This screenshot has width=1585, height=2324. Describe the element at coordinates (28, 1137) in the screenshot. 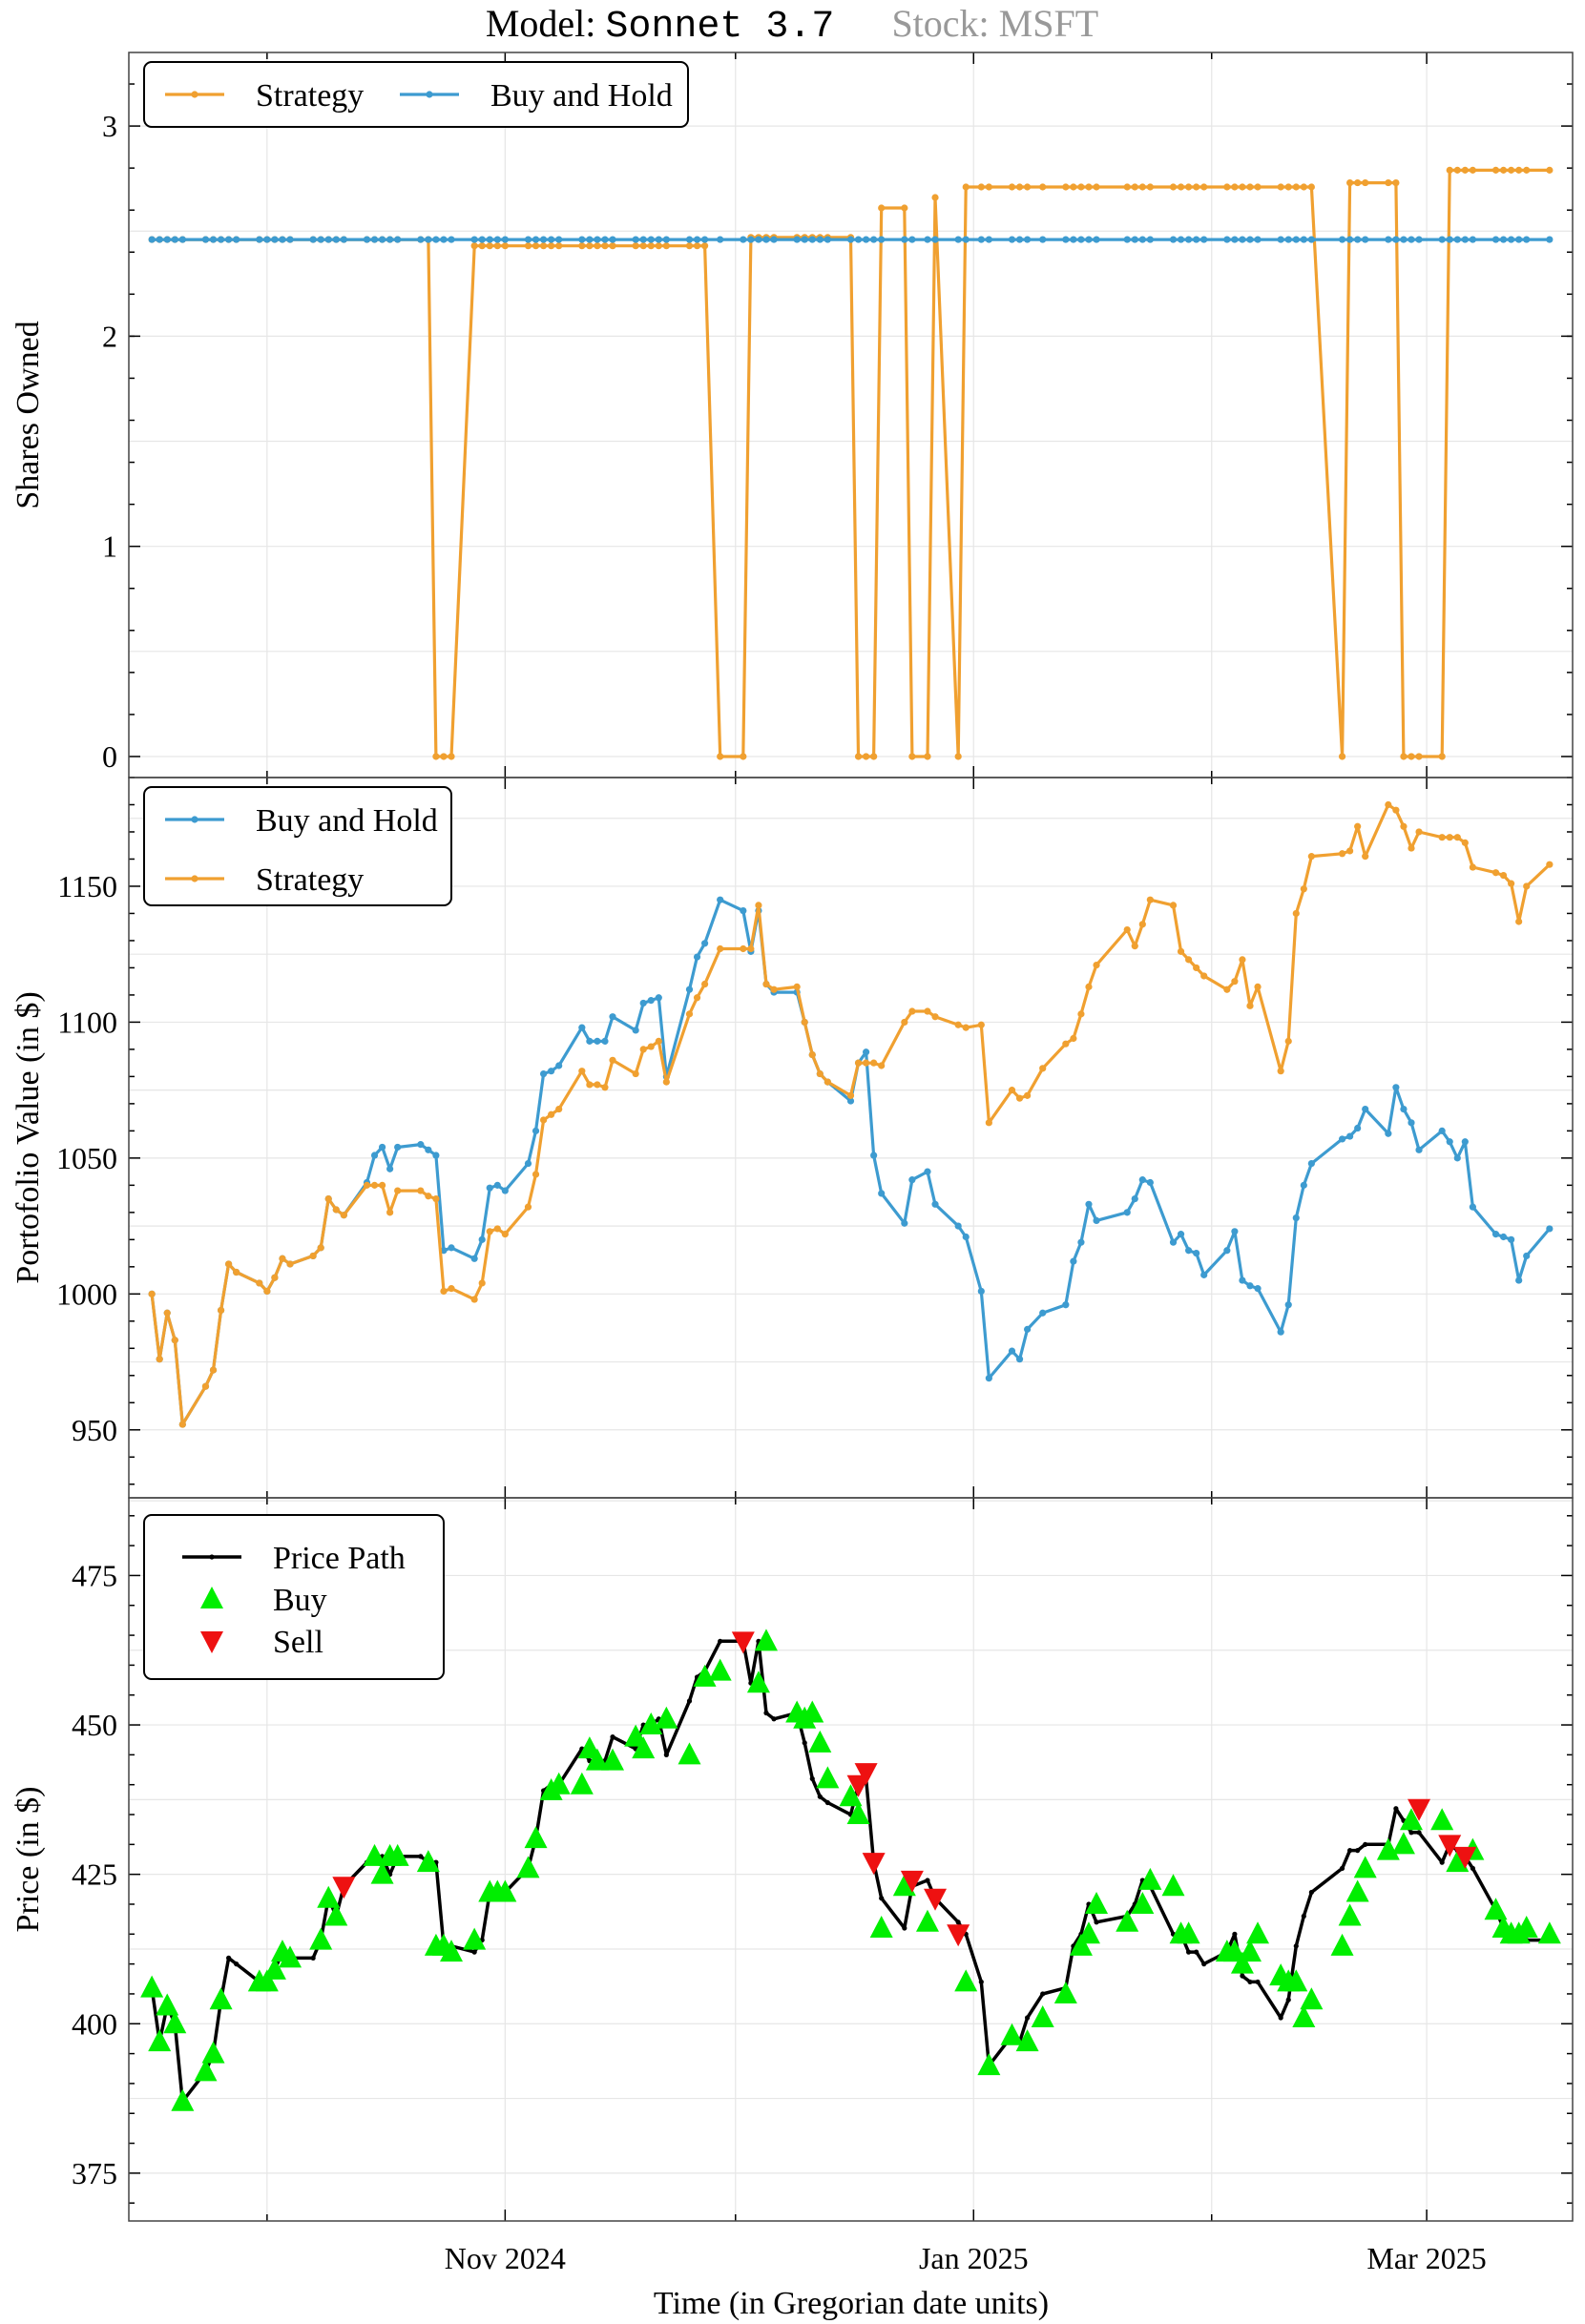

I see `y-axis-label: Portofolio Value (in $)` at that location.